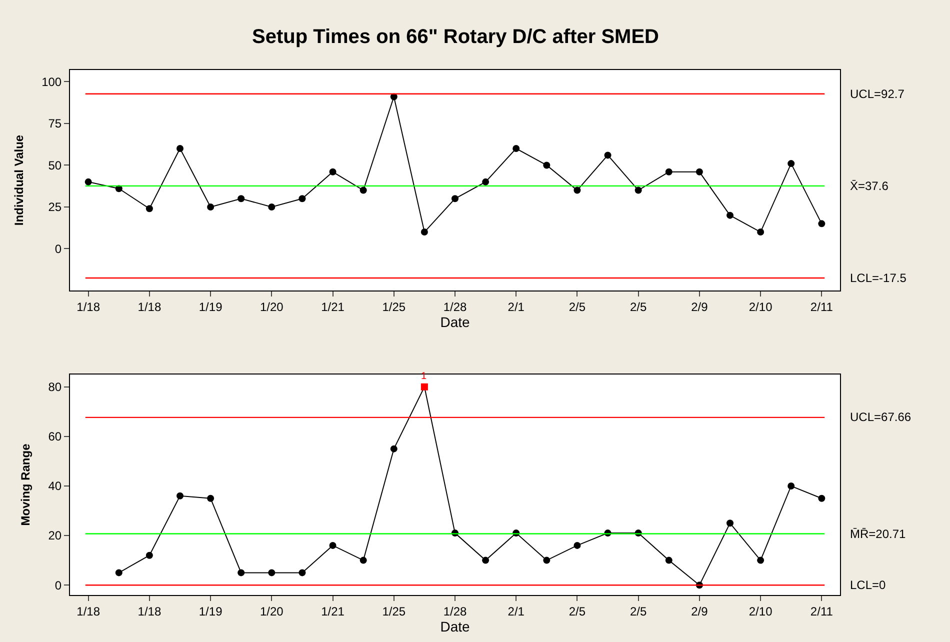 The height and width of the screenshot is (642, 950). I want to click on y-axis-title: Individual Value, so click(19, 180).